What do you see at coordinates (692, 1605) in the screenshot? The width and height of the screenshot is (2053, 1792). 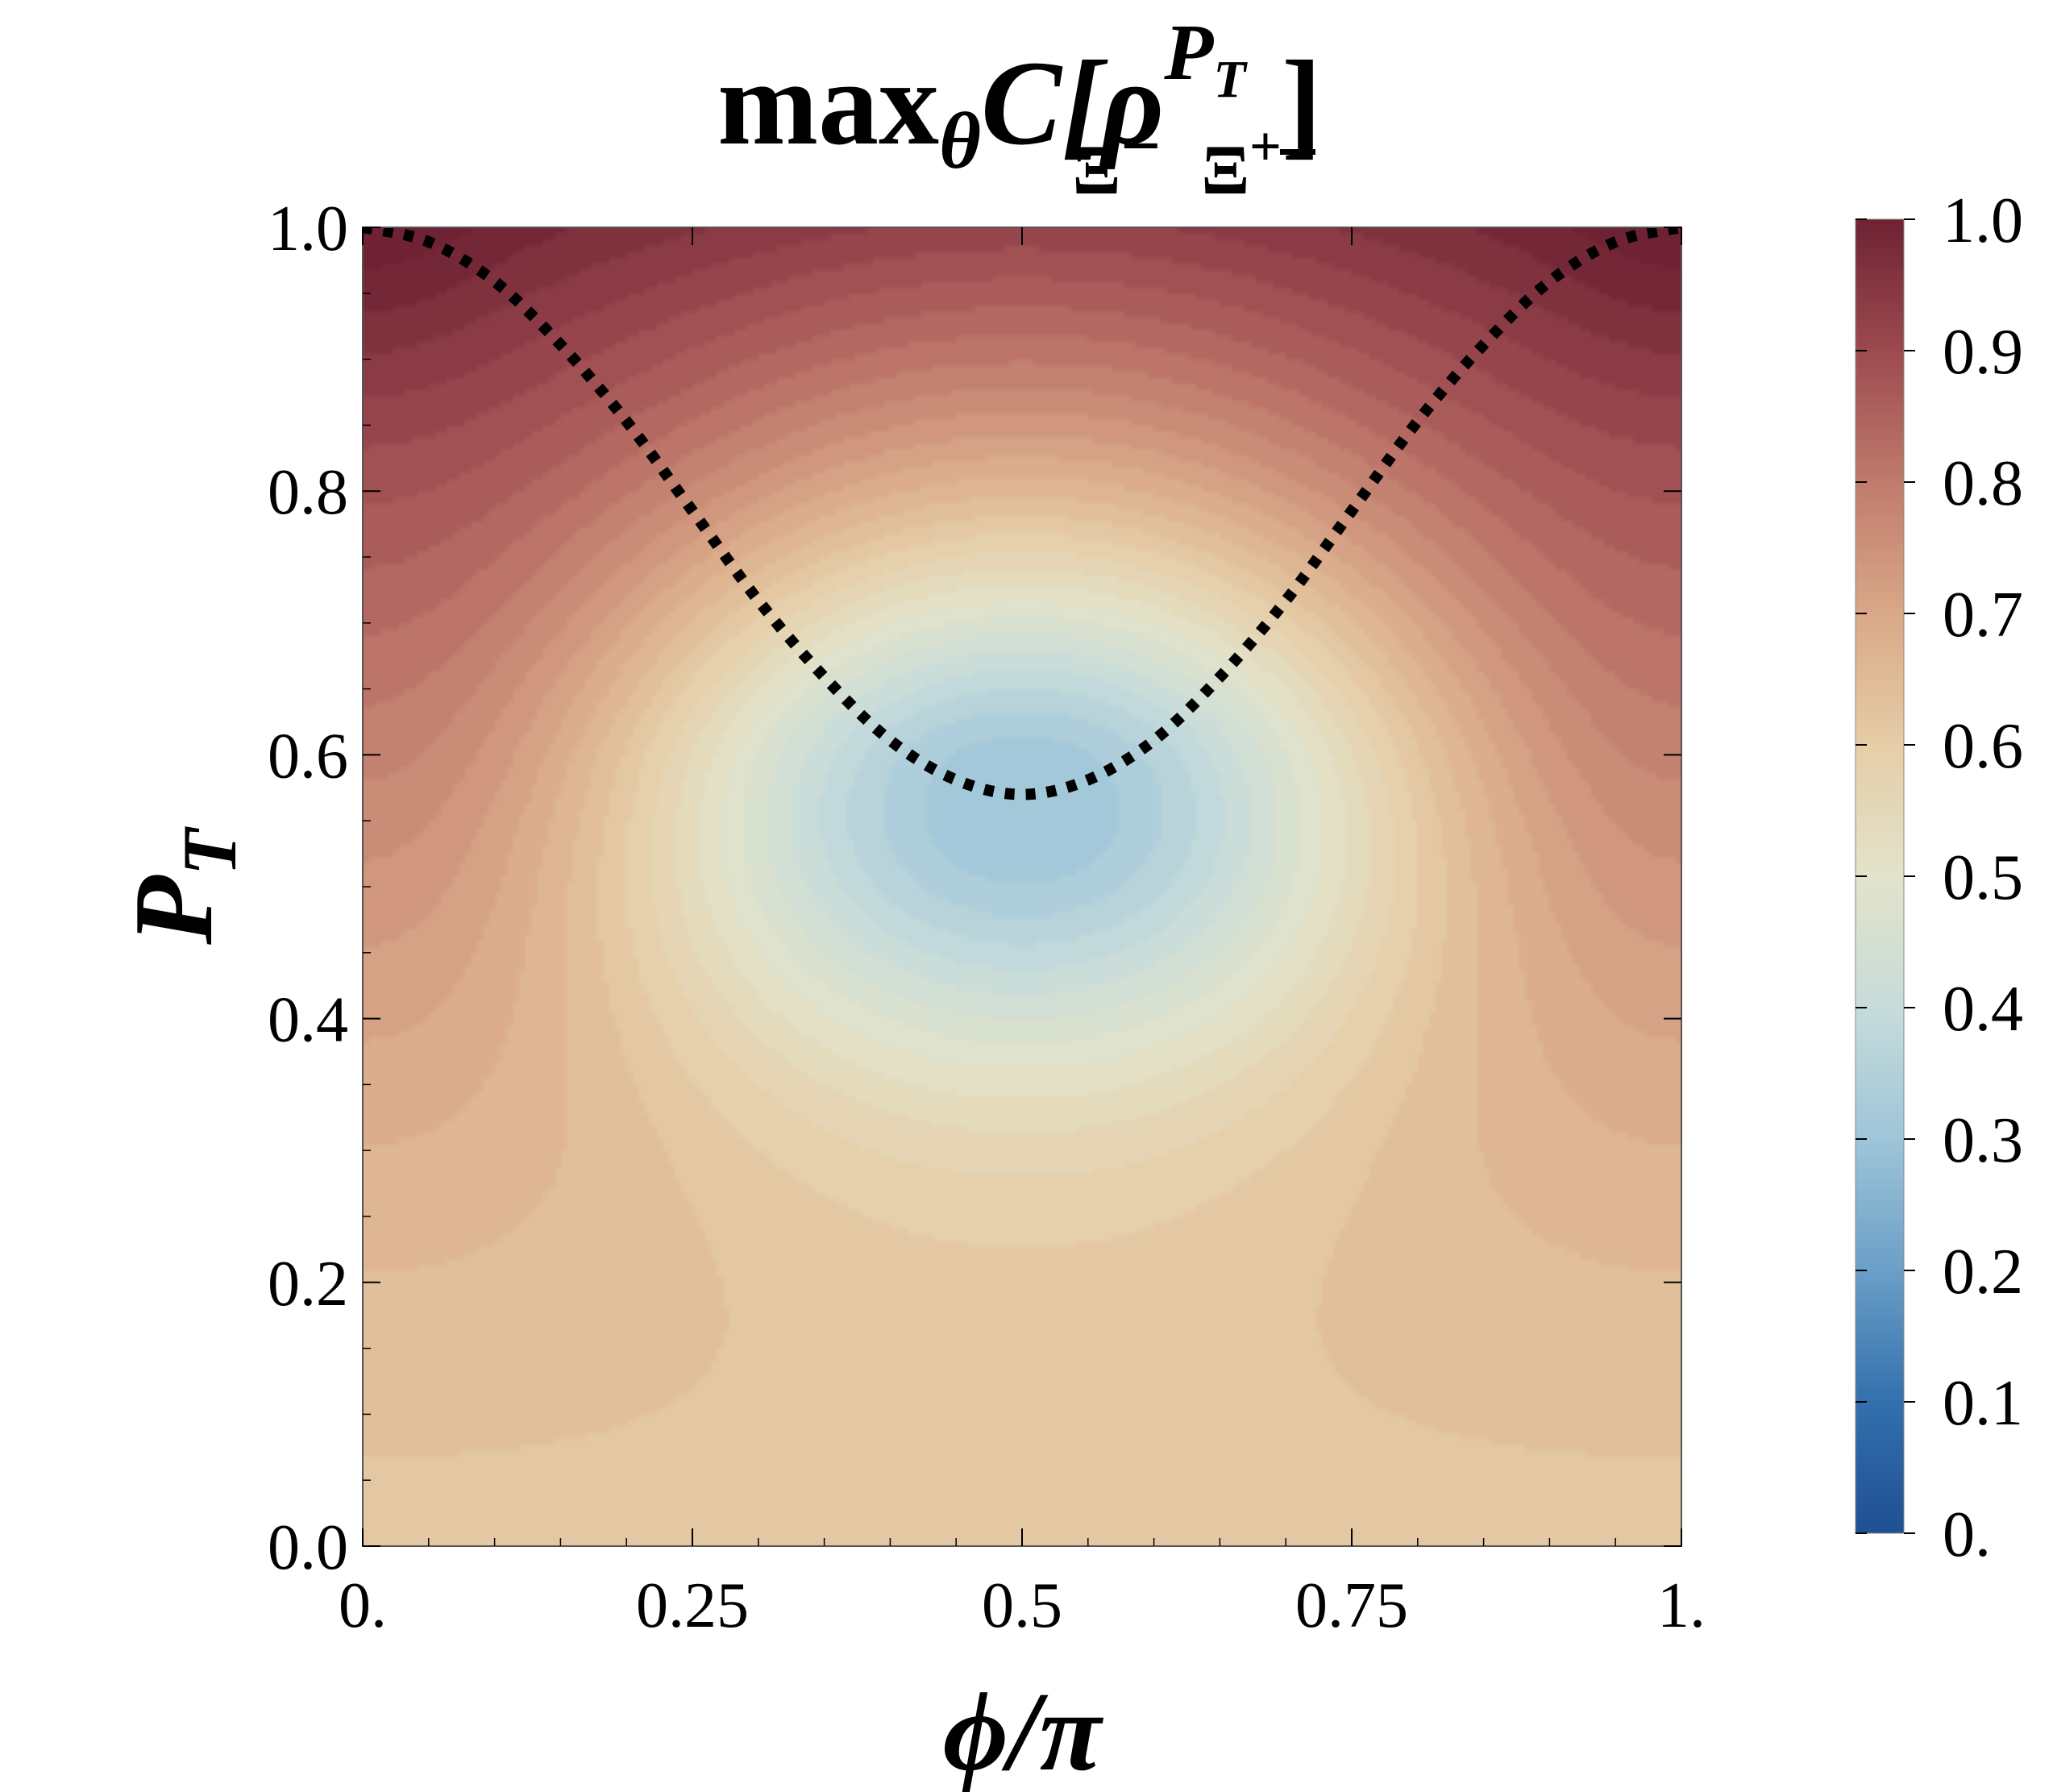 I see `x-tick-label: 0.25` at bounding box center [692, 1605].